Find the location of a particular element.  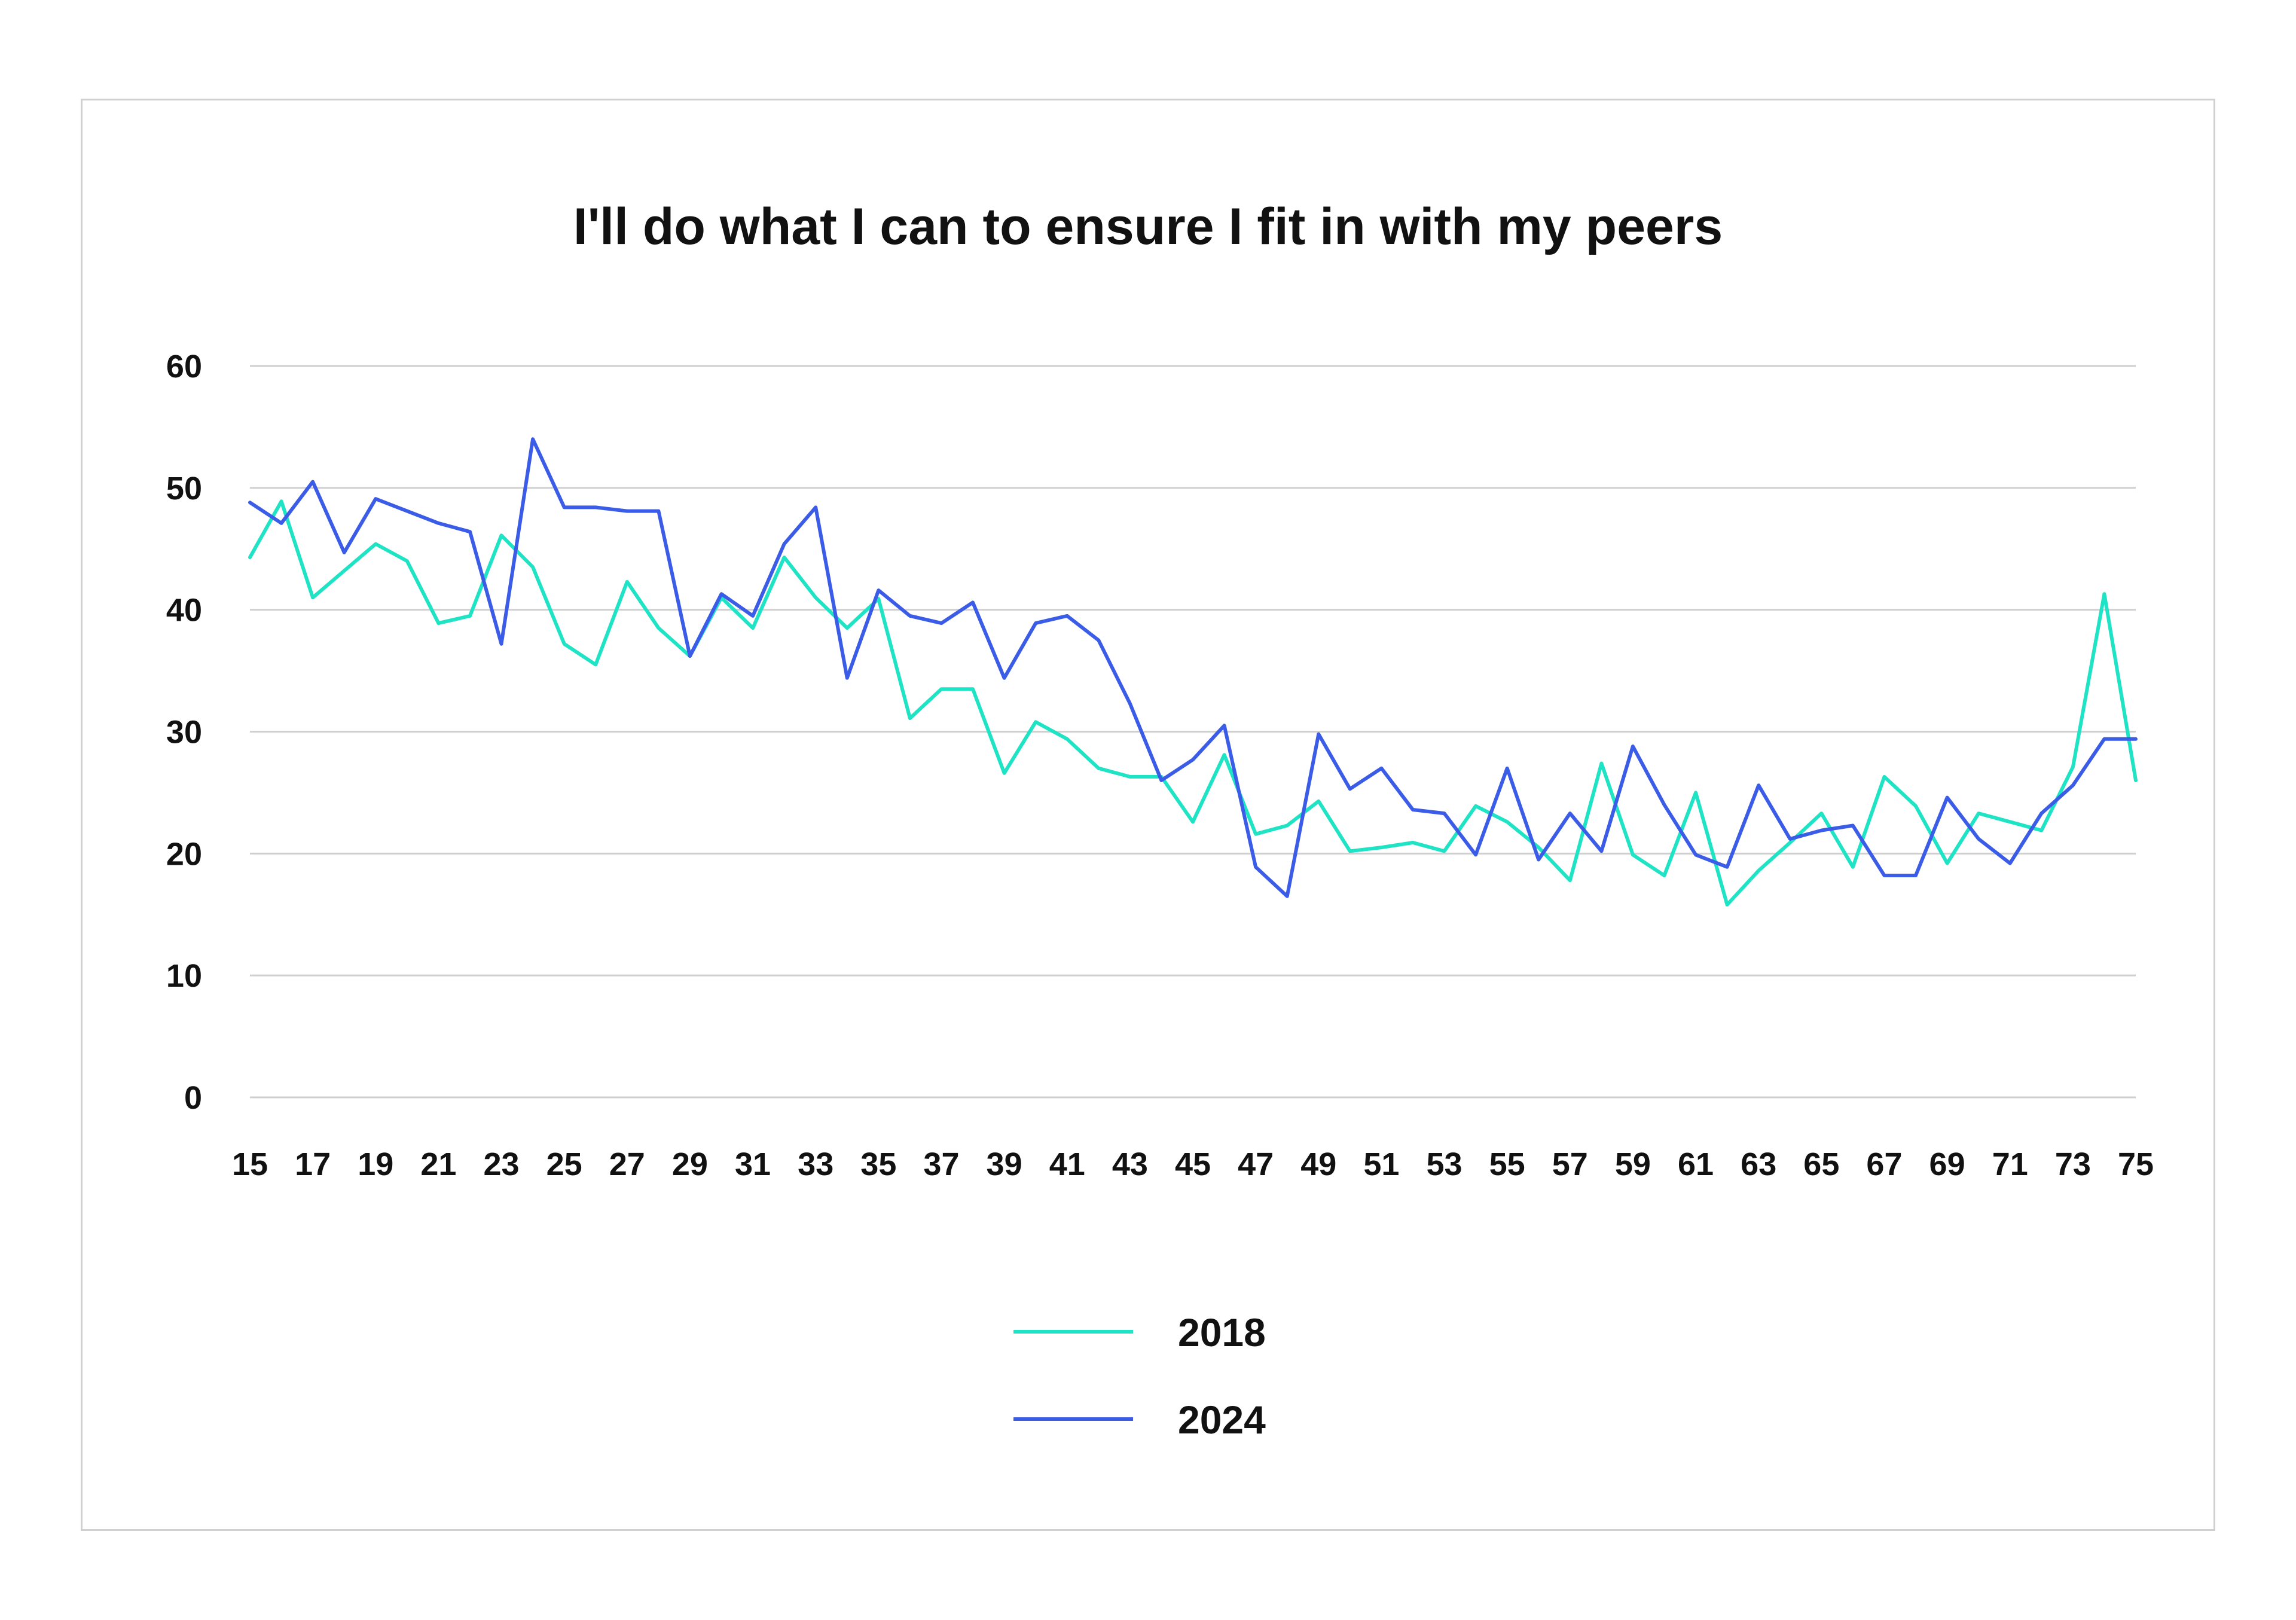

x-tick-label: 23 is located at coordinates (501, 1164).